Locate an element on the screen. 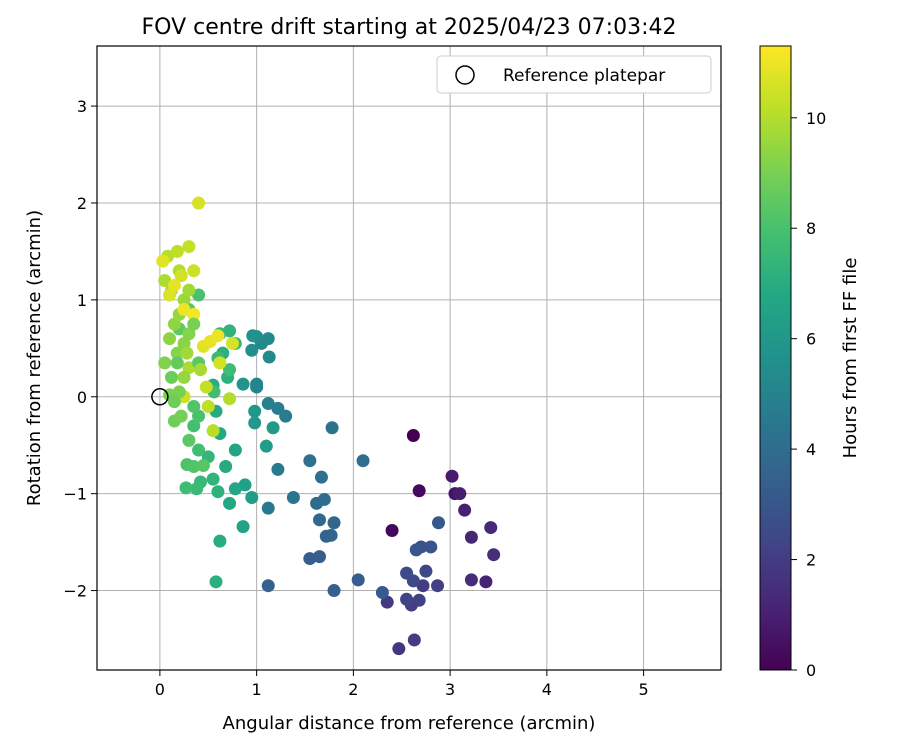 The height and width of the screenshot is (750, 900). x-tick-label: 5 is located at coordinates (644, 689).